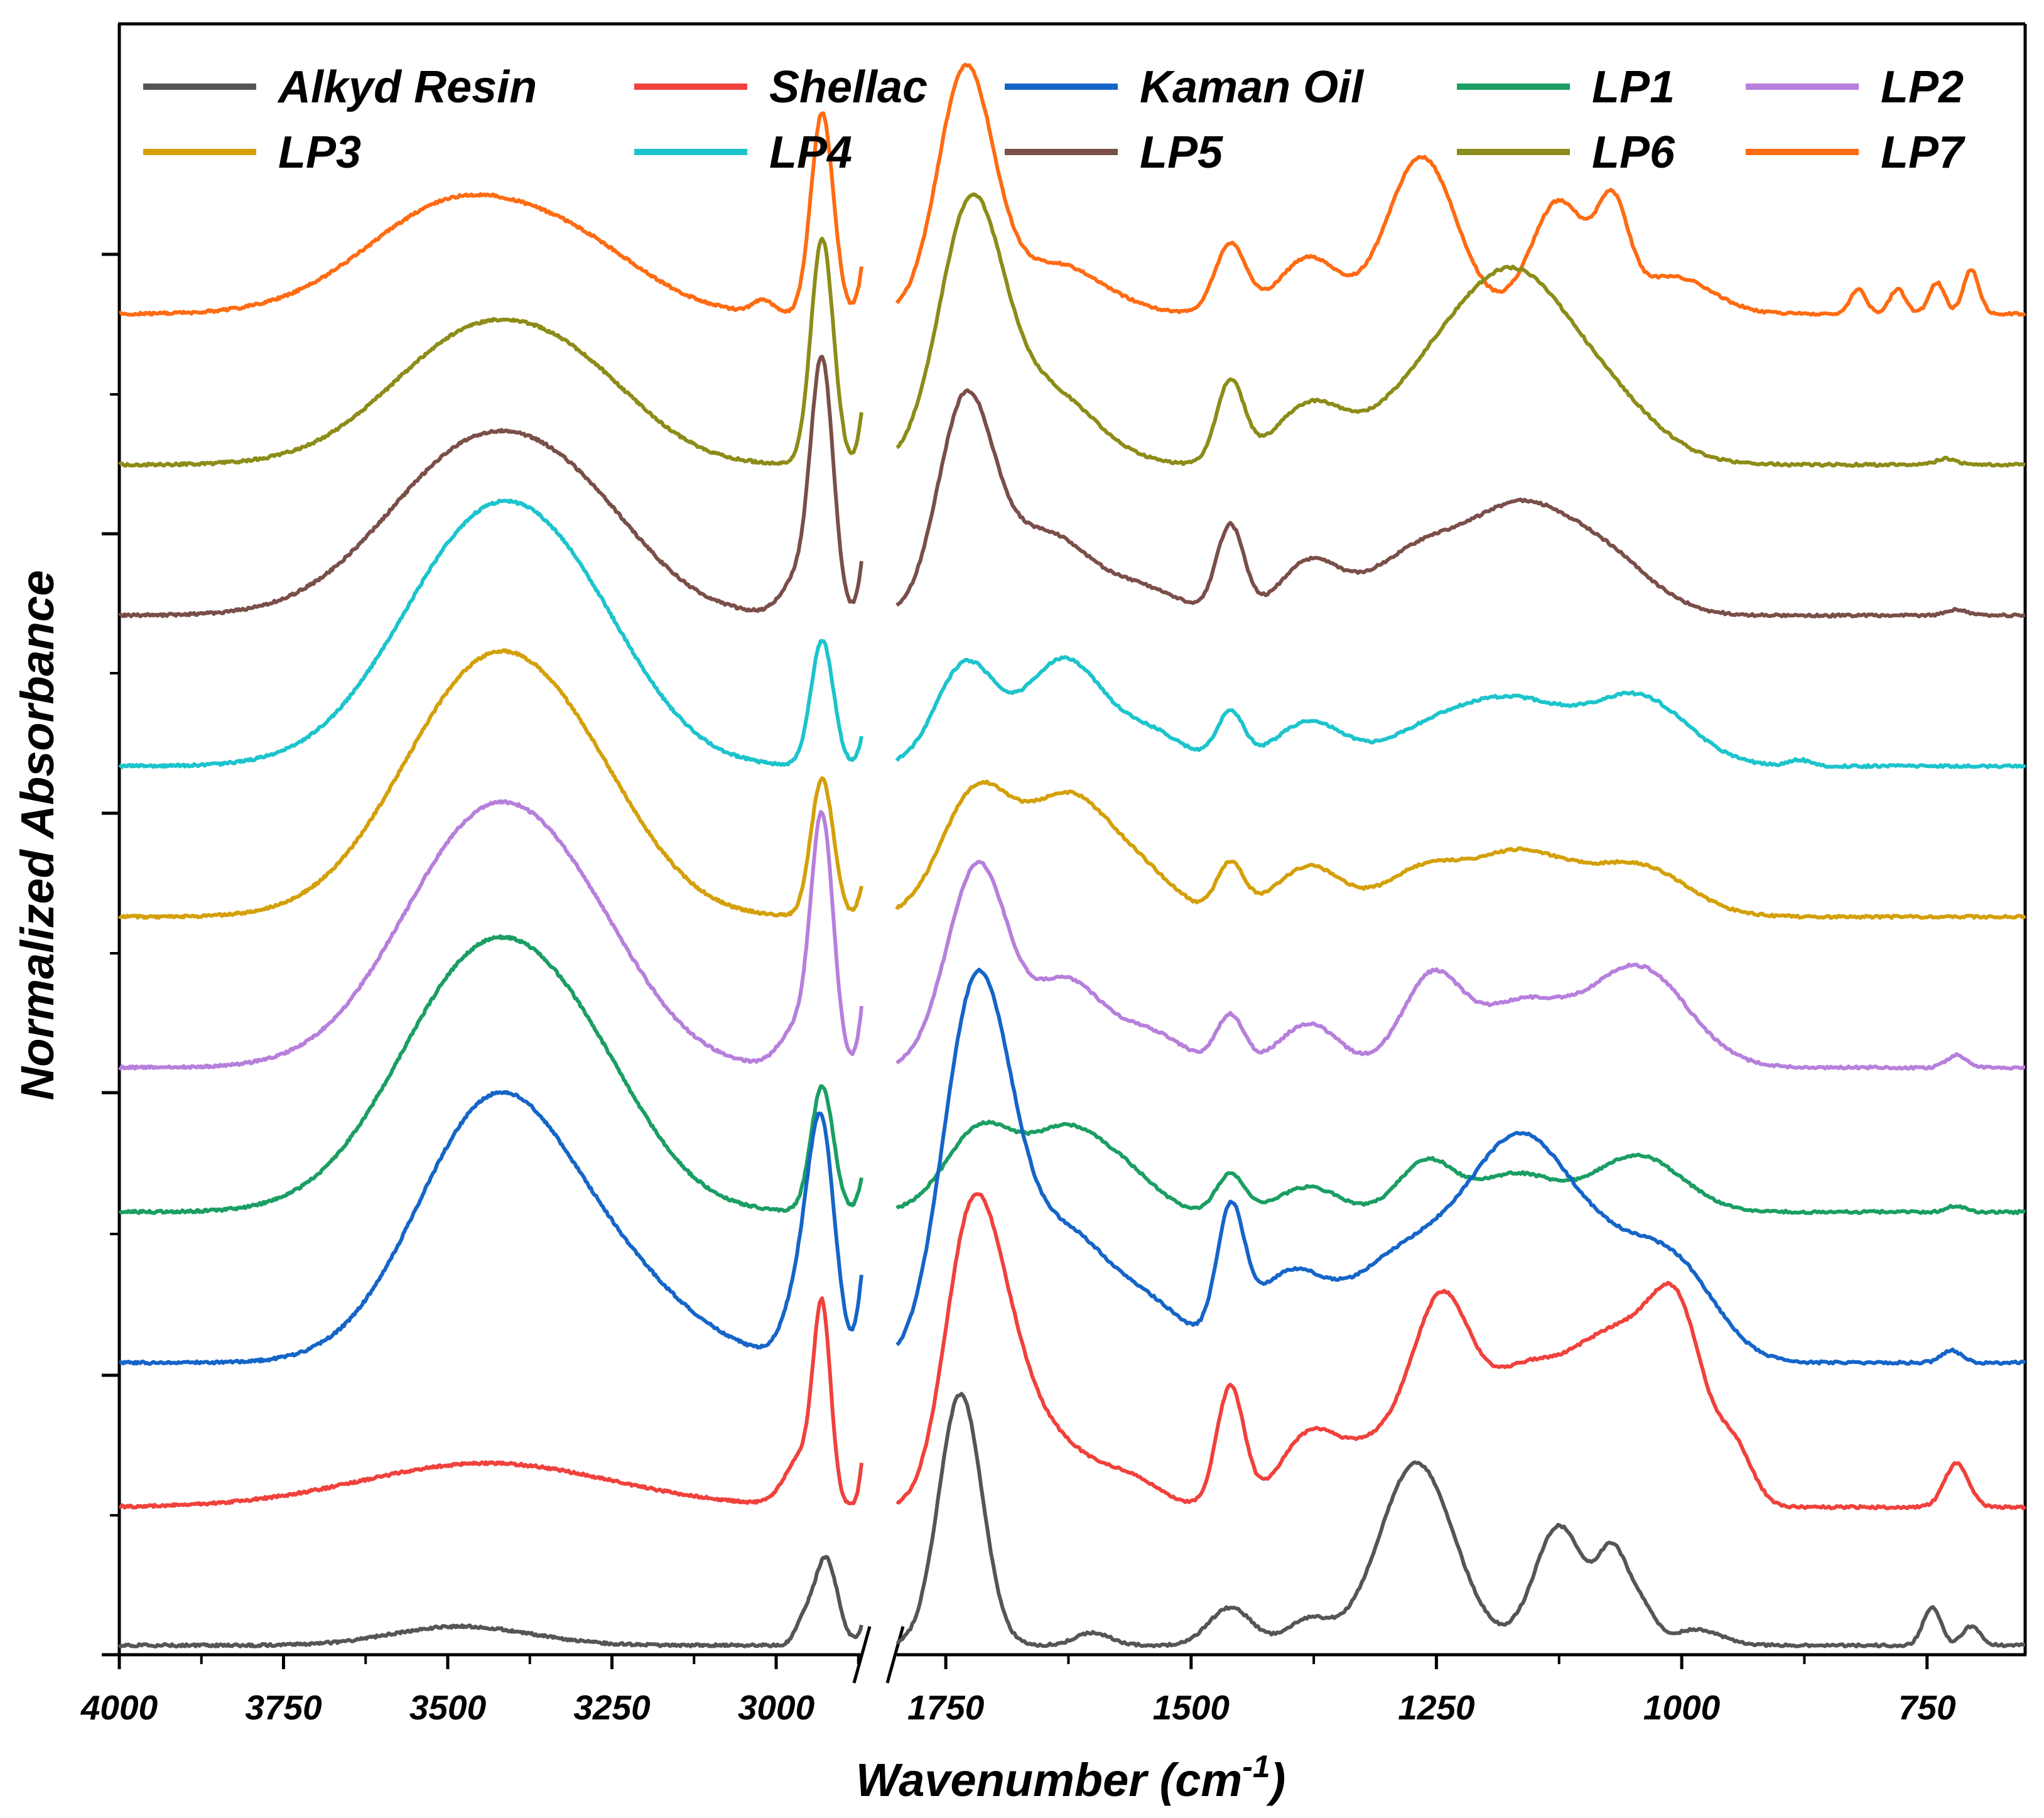  I want to click on x-tick-label: 1250, so click(1436, 1707).